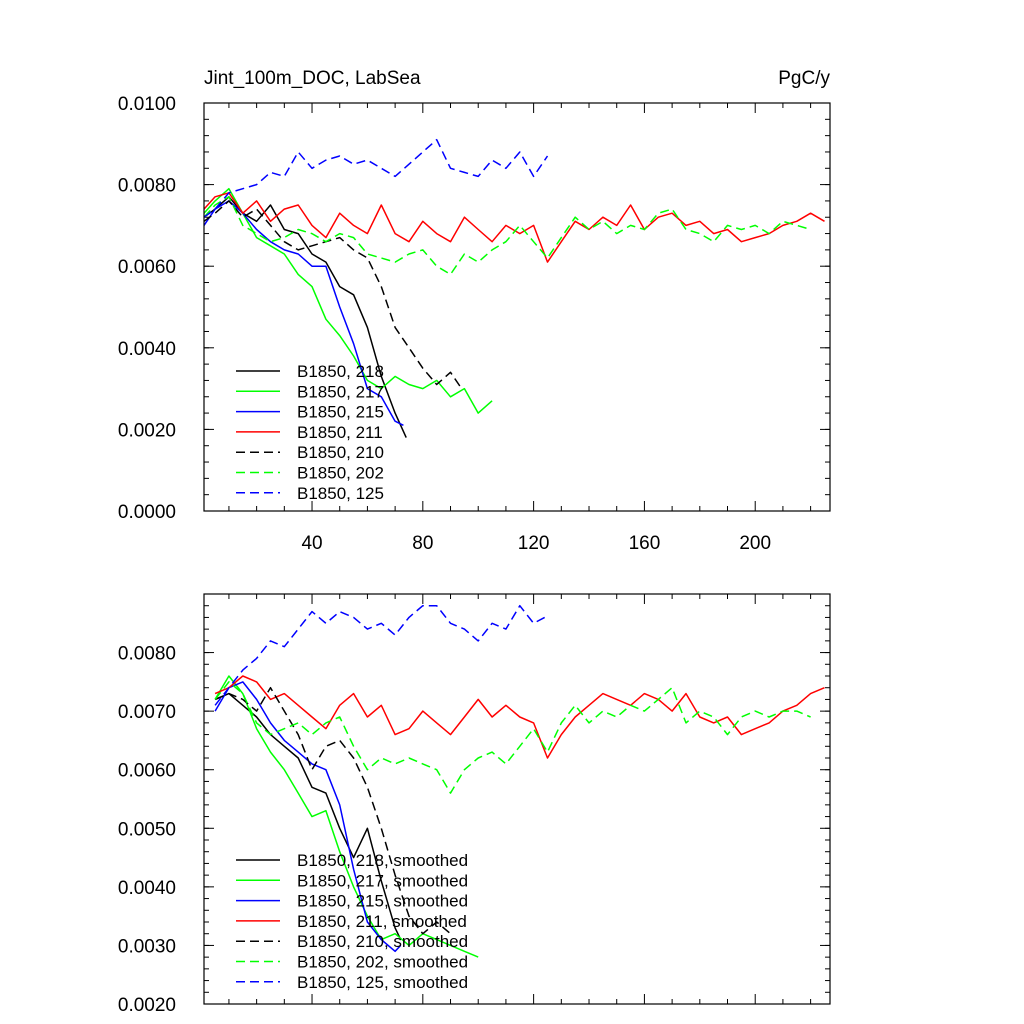 The height and width of the screenshot is (1024, 1024). I want to click on bottom-legend-label: B1850, 217, smoothed, so click(382, 880).